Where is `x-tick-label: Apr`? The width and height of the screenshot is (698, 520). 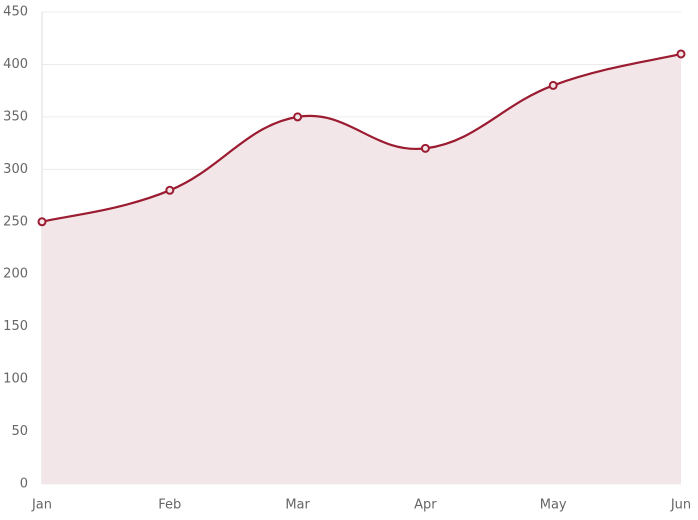
x-tick-label: Apr is located at coordinates (425, 505).